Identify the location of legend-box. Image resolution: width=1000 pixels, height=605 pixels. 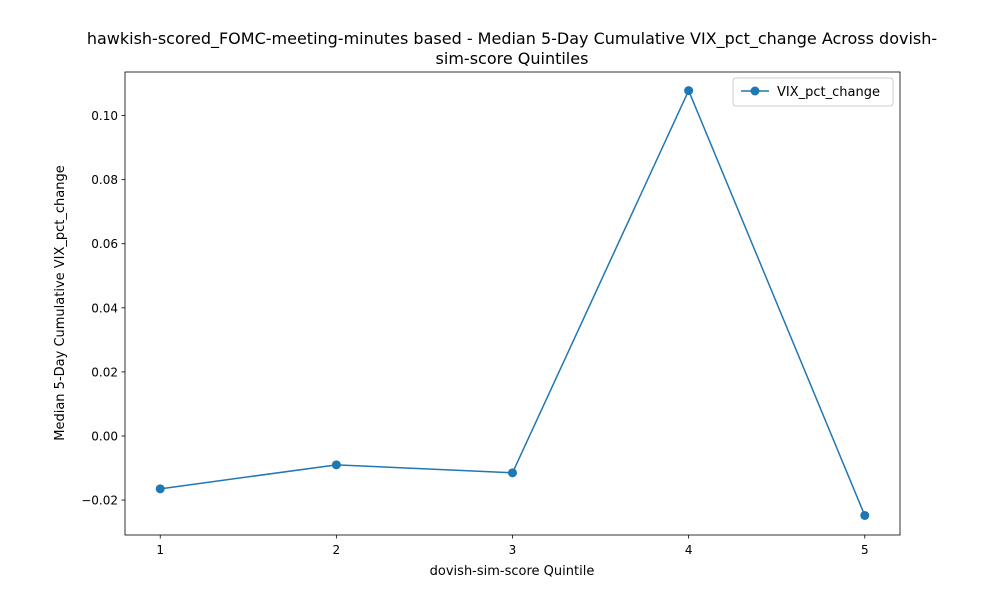
(813, 92).